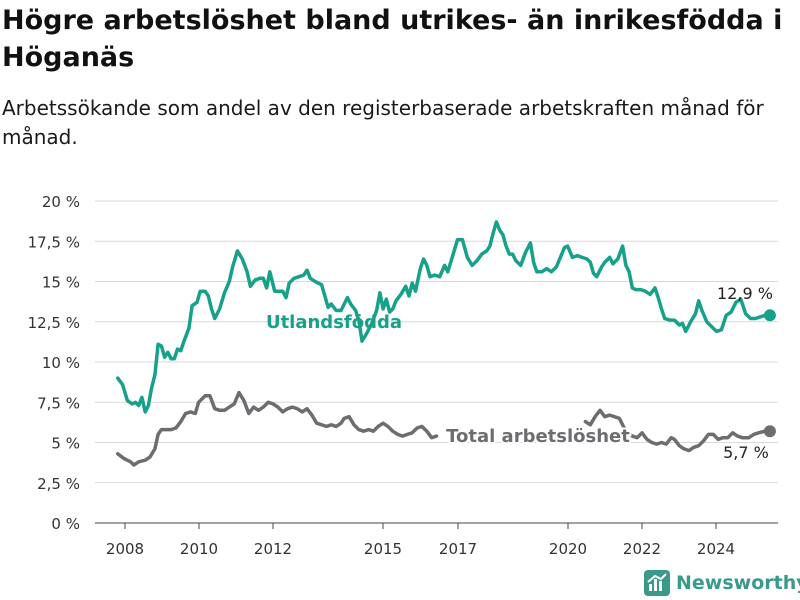 This screenshot has height=600, width=800. I want to click on end-point-utlandsfodda, so click(769, 315).